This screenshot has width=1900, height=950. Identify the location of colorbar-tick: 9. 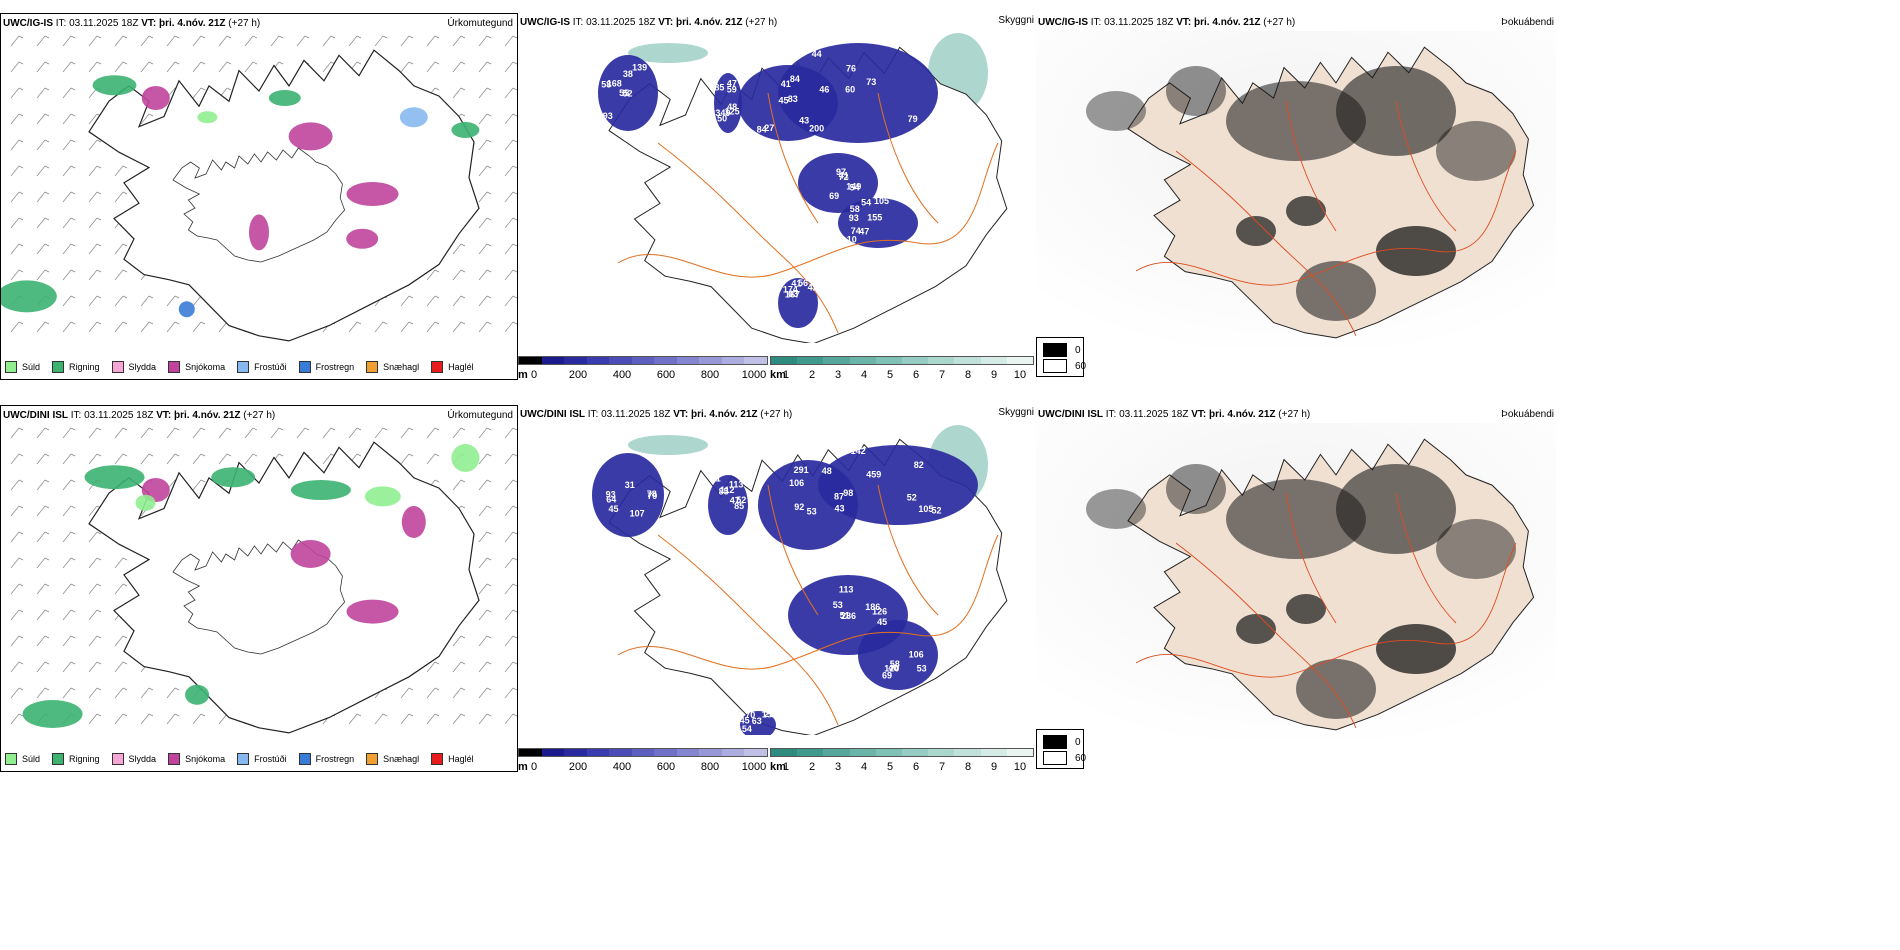
(994, 766).